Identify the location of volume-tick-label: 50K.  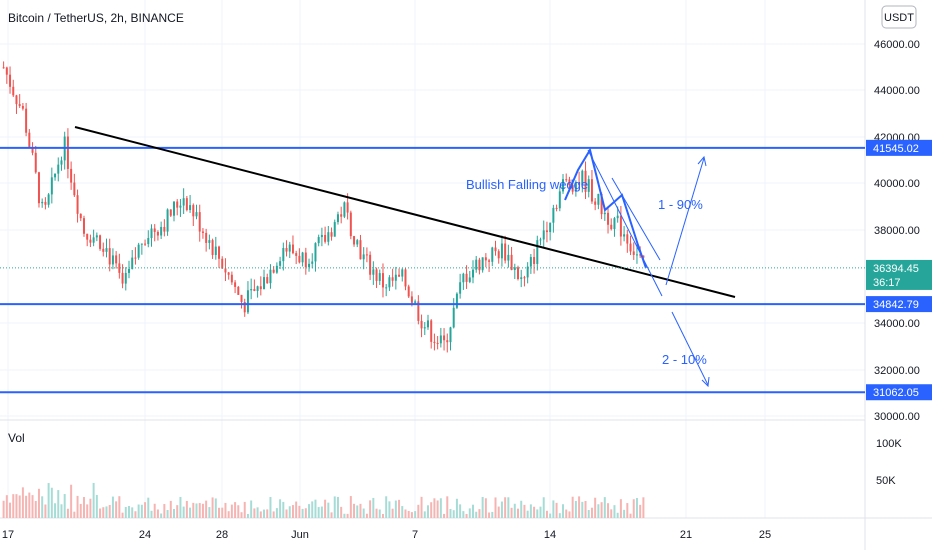
(886, 481).